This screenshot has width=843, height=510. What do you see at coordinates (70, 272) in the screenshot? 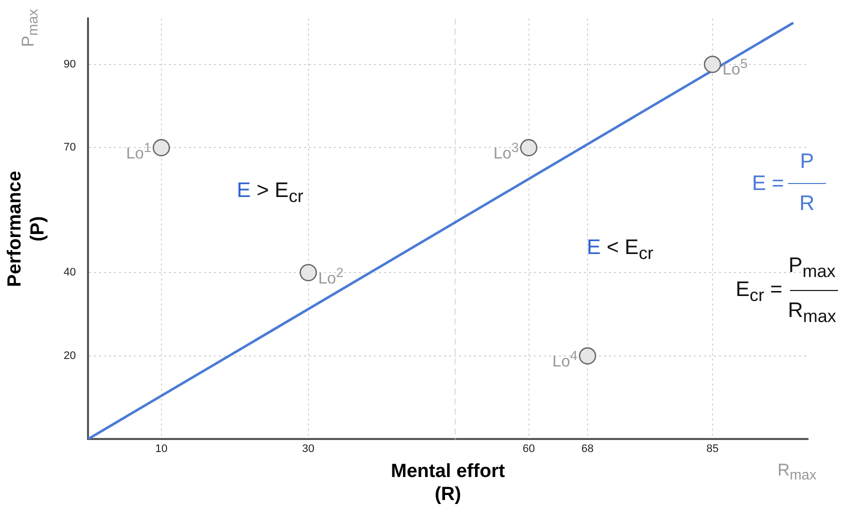
I see `y-tick-label: 40` at bounding box center [70, 272].